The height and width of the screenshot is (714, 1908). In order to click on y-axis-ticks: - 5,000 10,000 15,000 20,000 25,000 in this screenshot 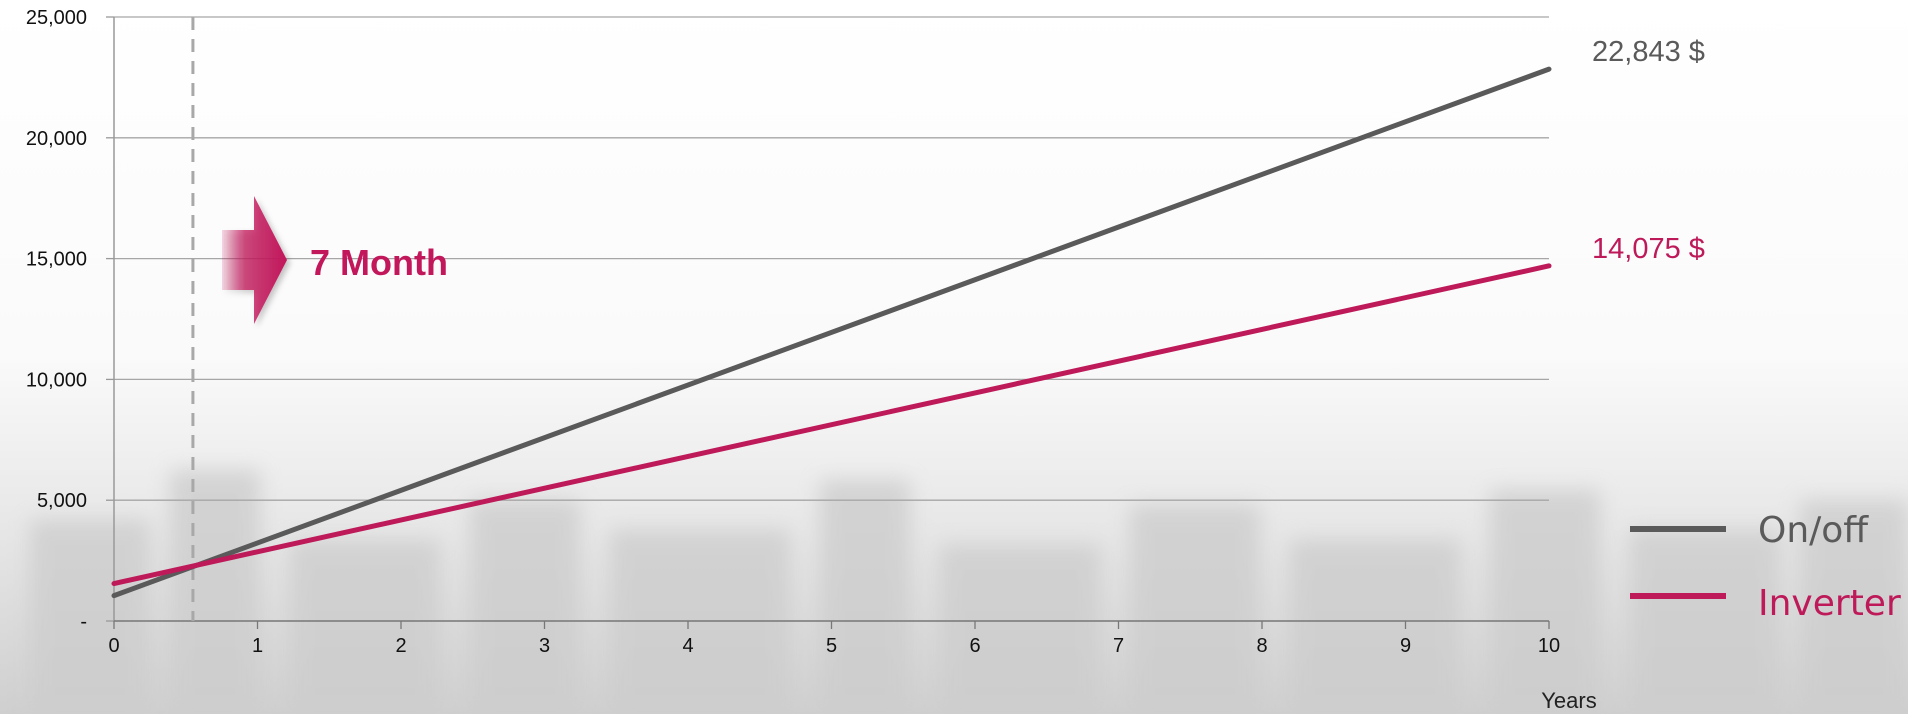, I will do `click(70, 320)`.